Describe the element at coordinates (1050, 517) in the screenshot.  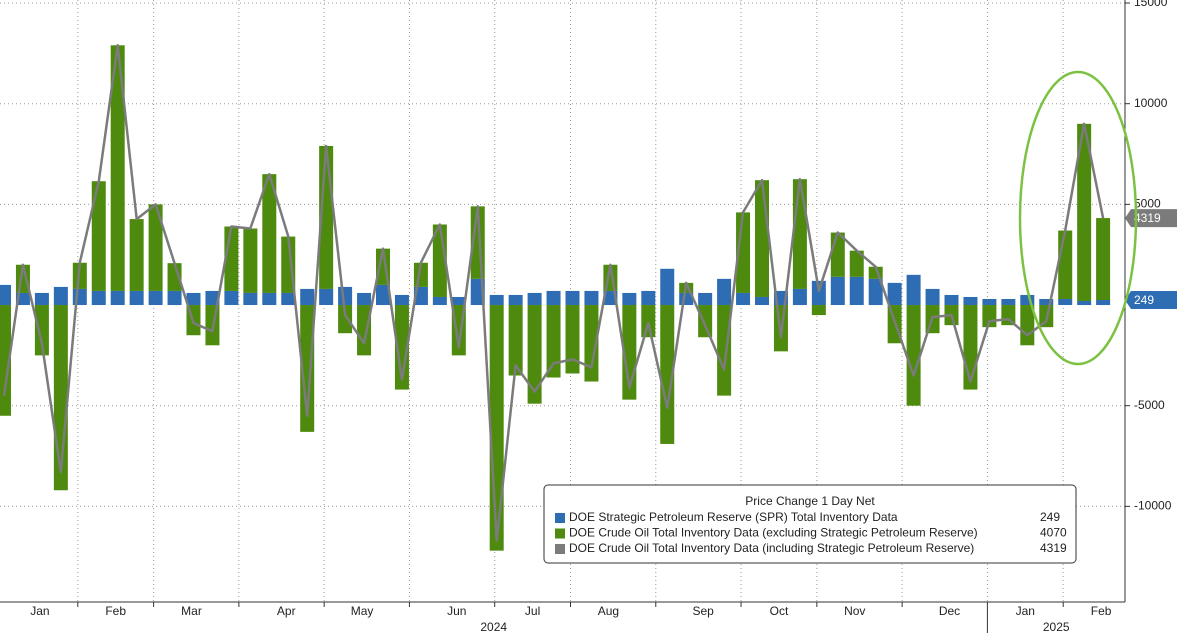
I see `legend-value: 249` at that location.